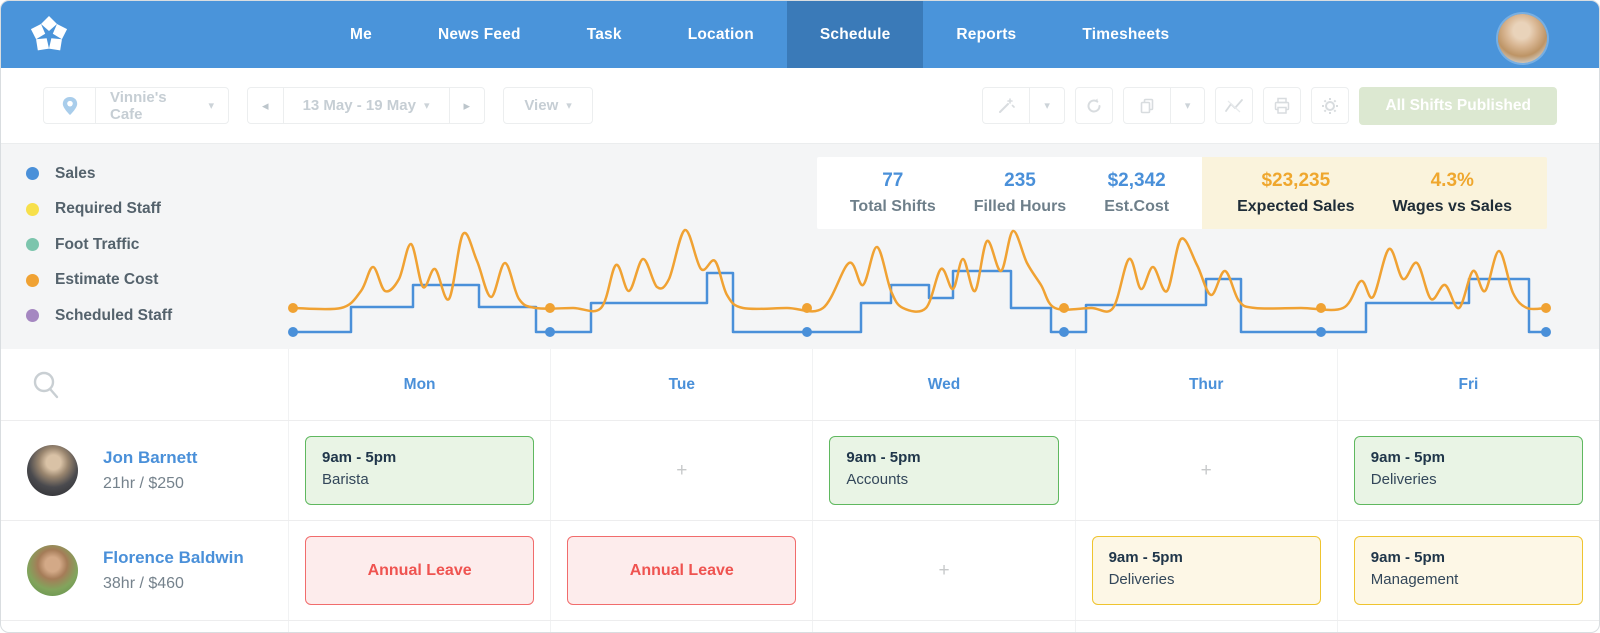  I want to click on shift-cell-wed: +, so click(943, 570).